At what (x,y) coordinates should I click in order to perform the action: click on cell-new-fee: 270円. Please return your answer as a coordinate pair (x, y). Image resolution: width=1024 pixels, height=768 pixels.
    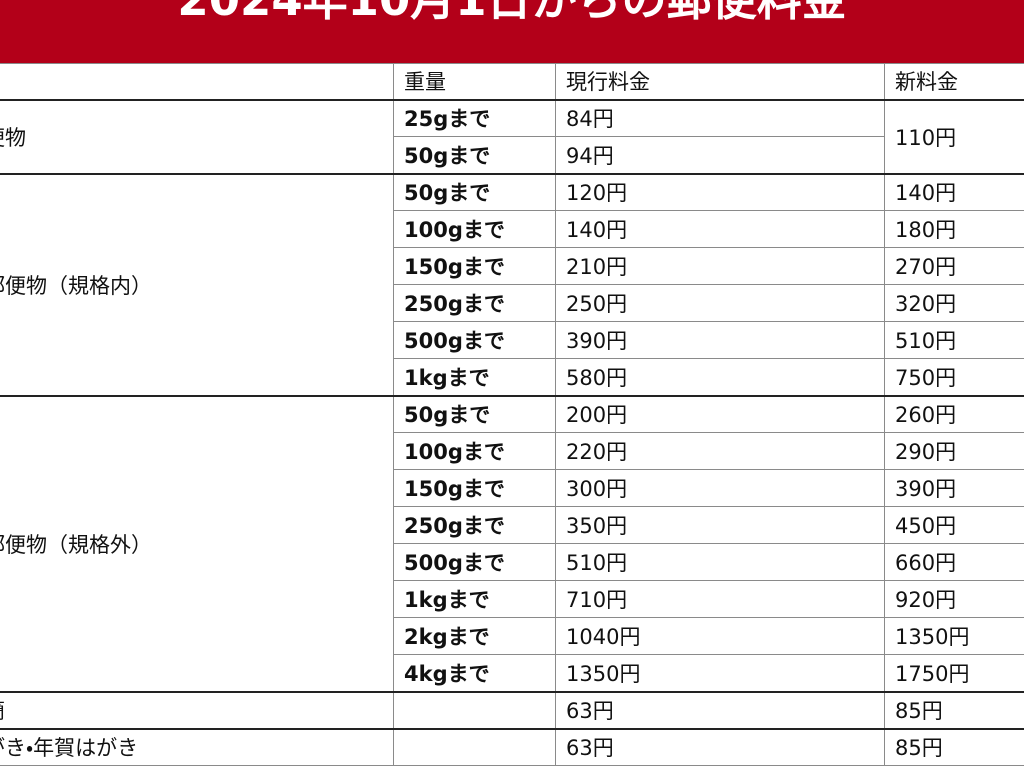
    Looking at the image, I should click on (954, 266).